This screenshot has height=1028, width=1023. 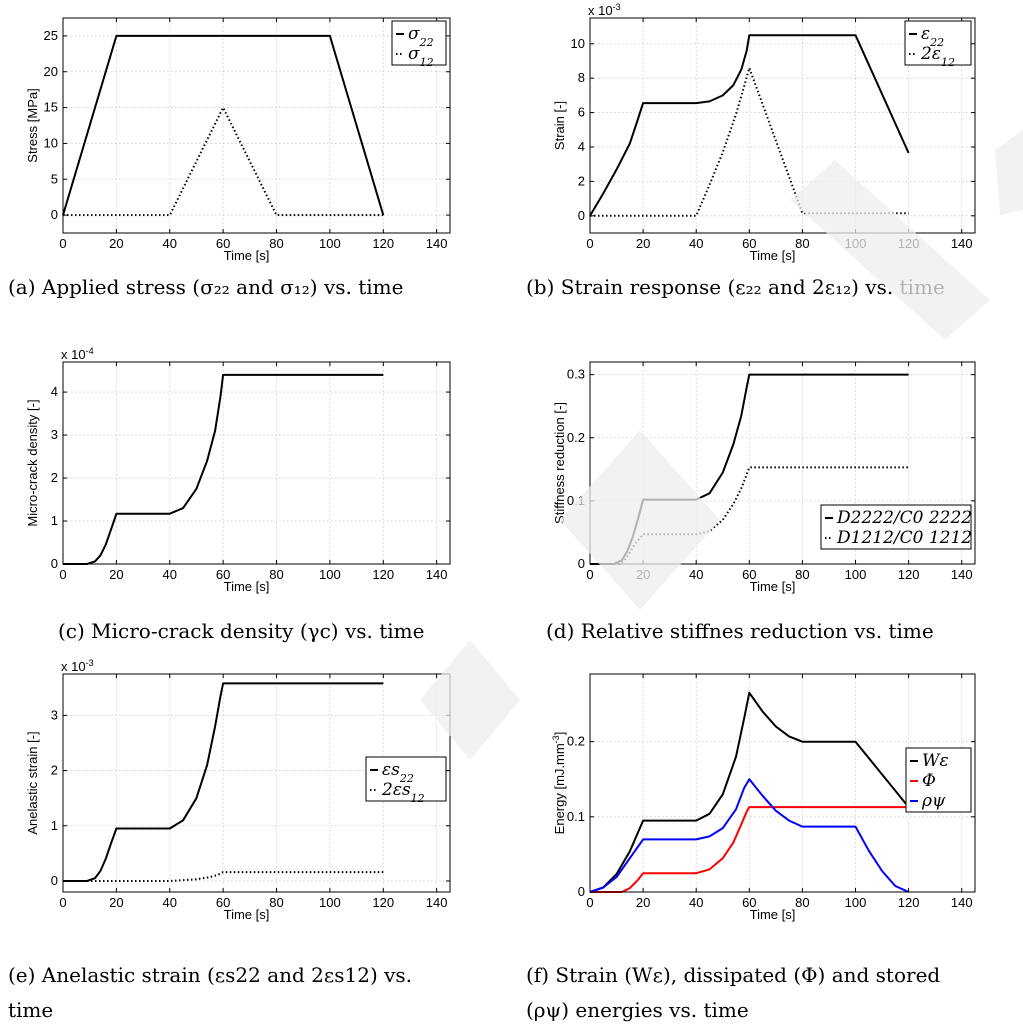 What do you see at coordinates (32, 462) in the screenshot?
I see `y-axis-label: Micro-crack density [-]` at bounding box center [32, 462].